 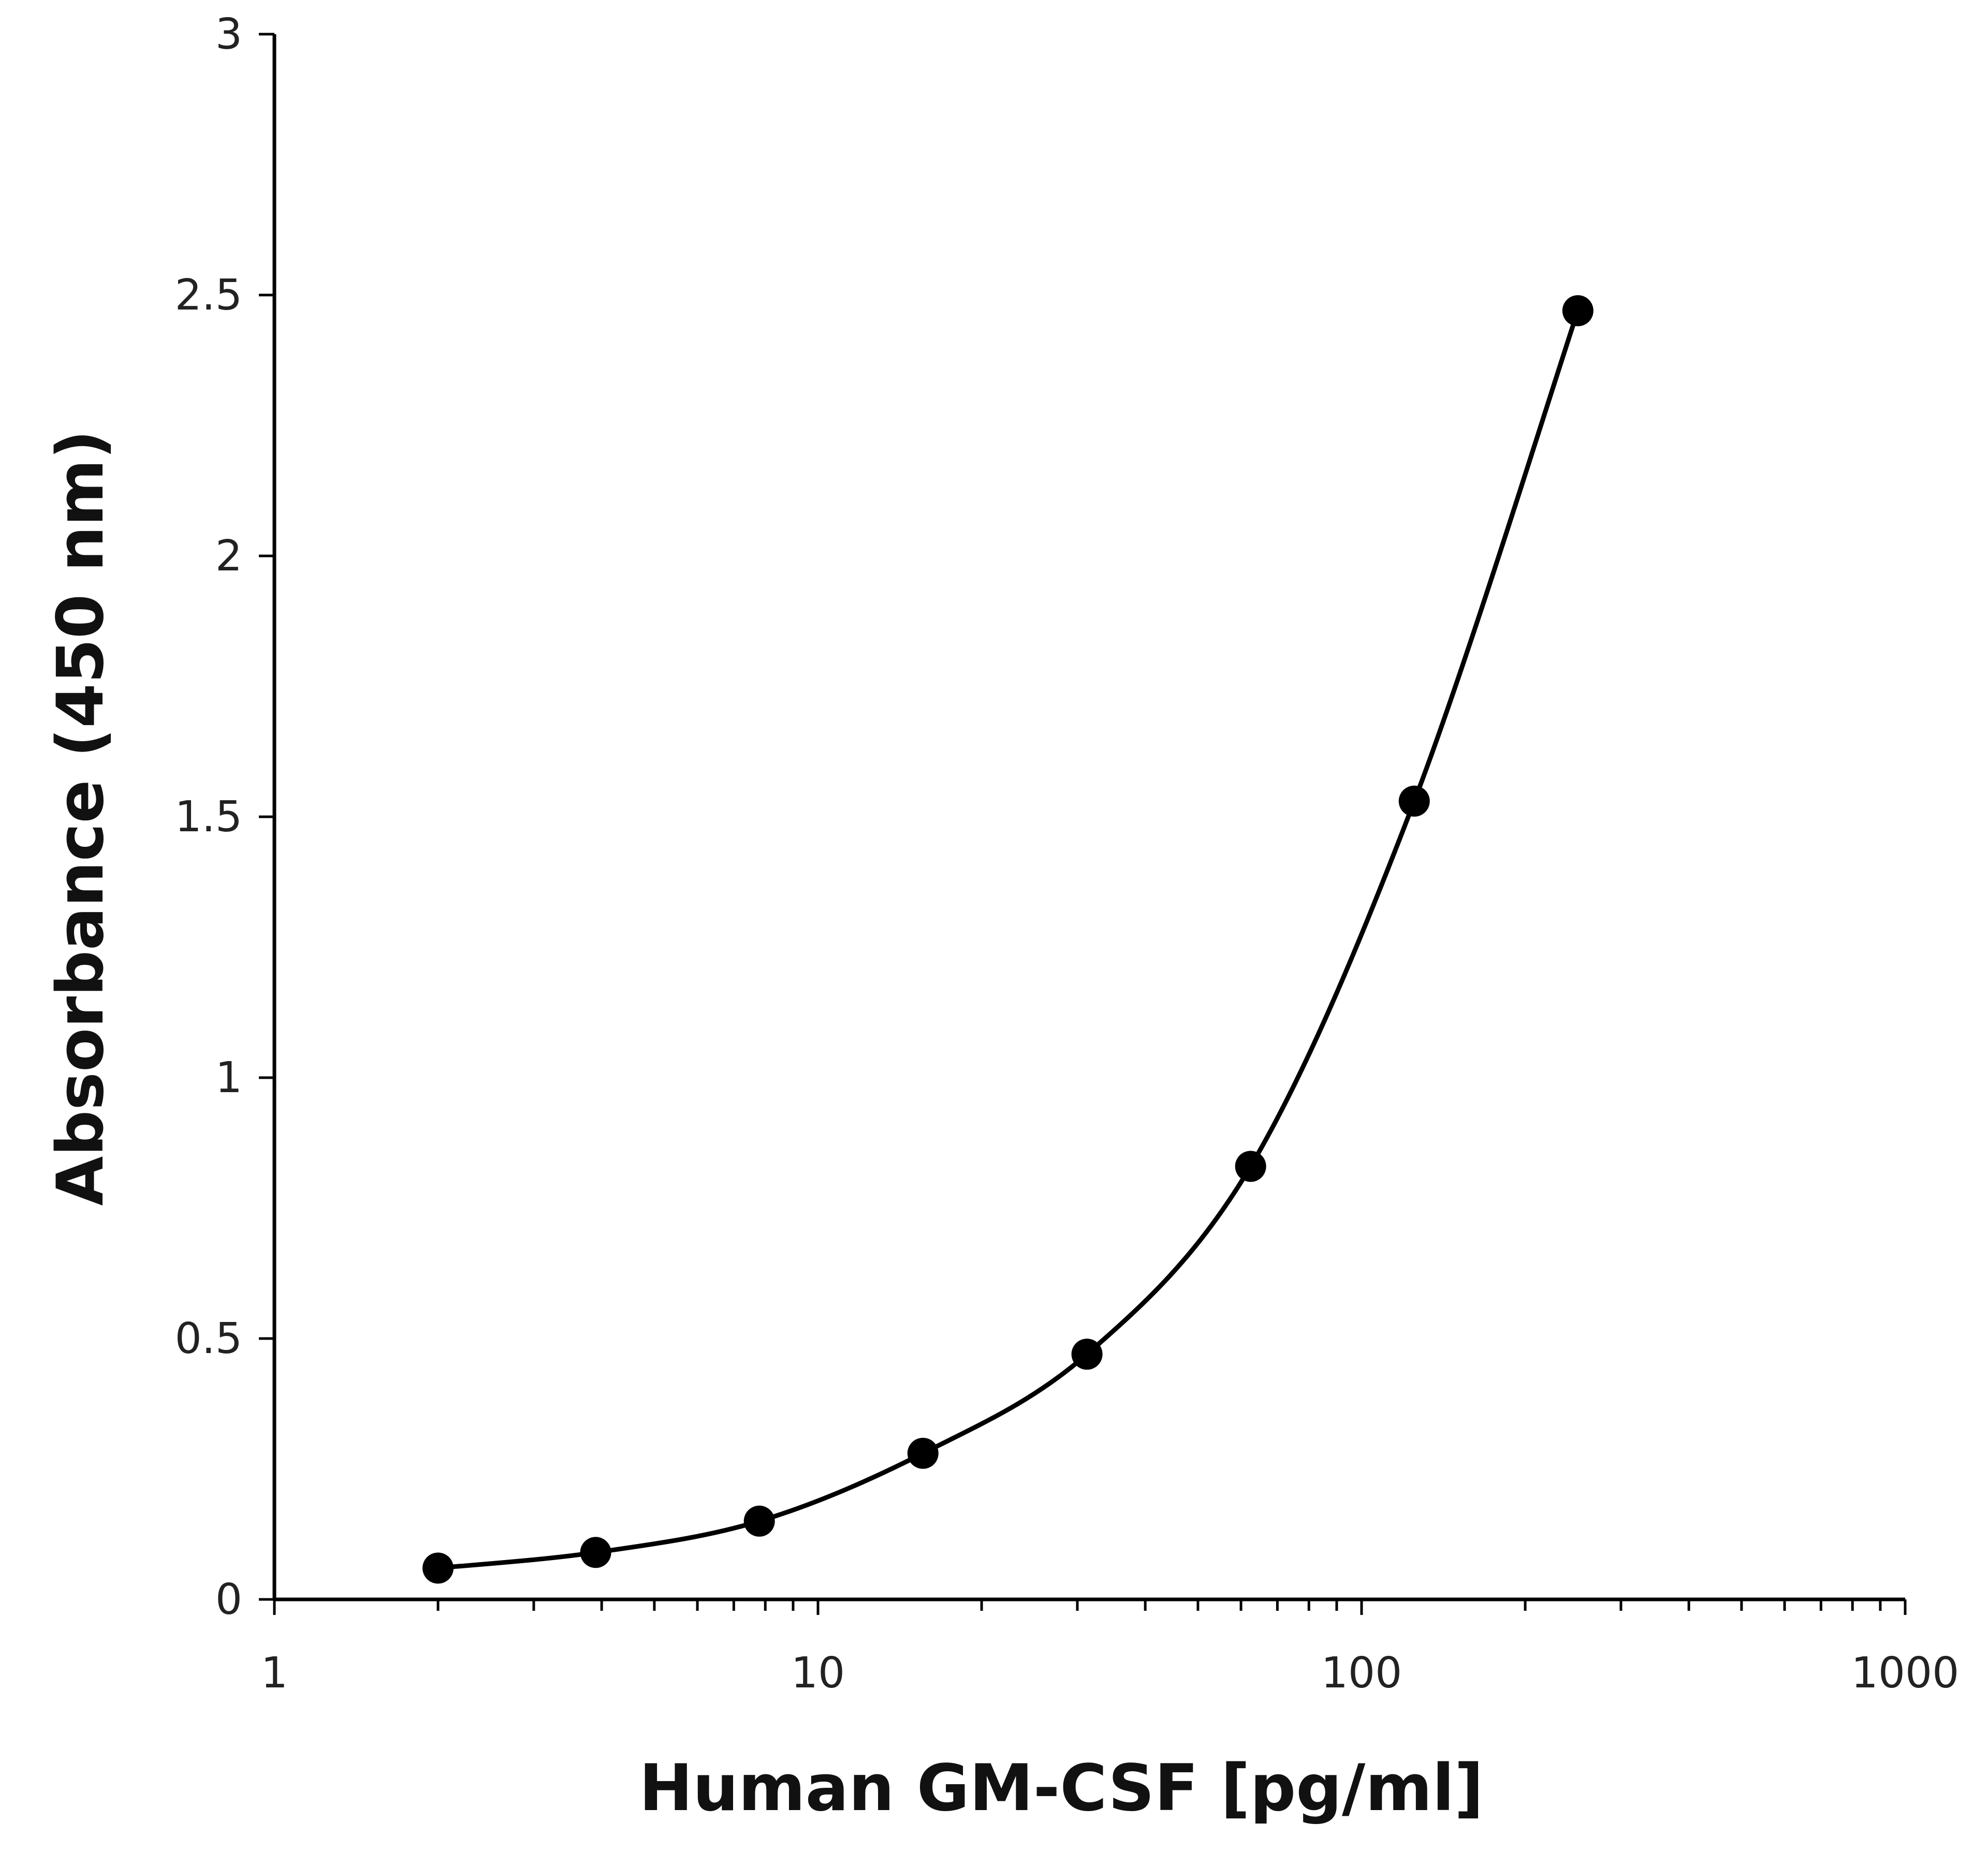 What do you see at coordinates (818, 1674) in the screenshot?
I see `x-tick-label: 10` at bounding box center [818, 1674].